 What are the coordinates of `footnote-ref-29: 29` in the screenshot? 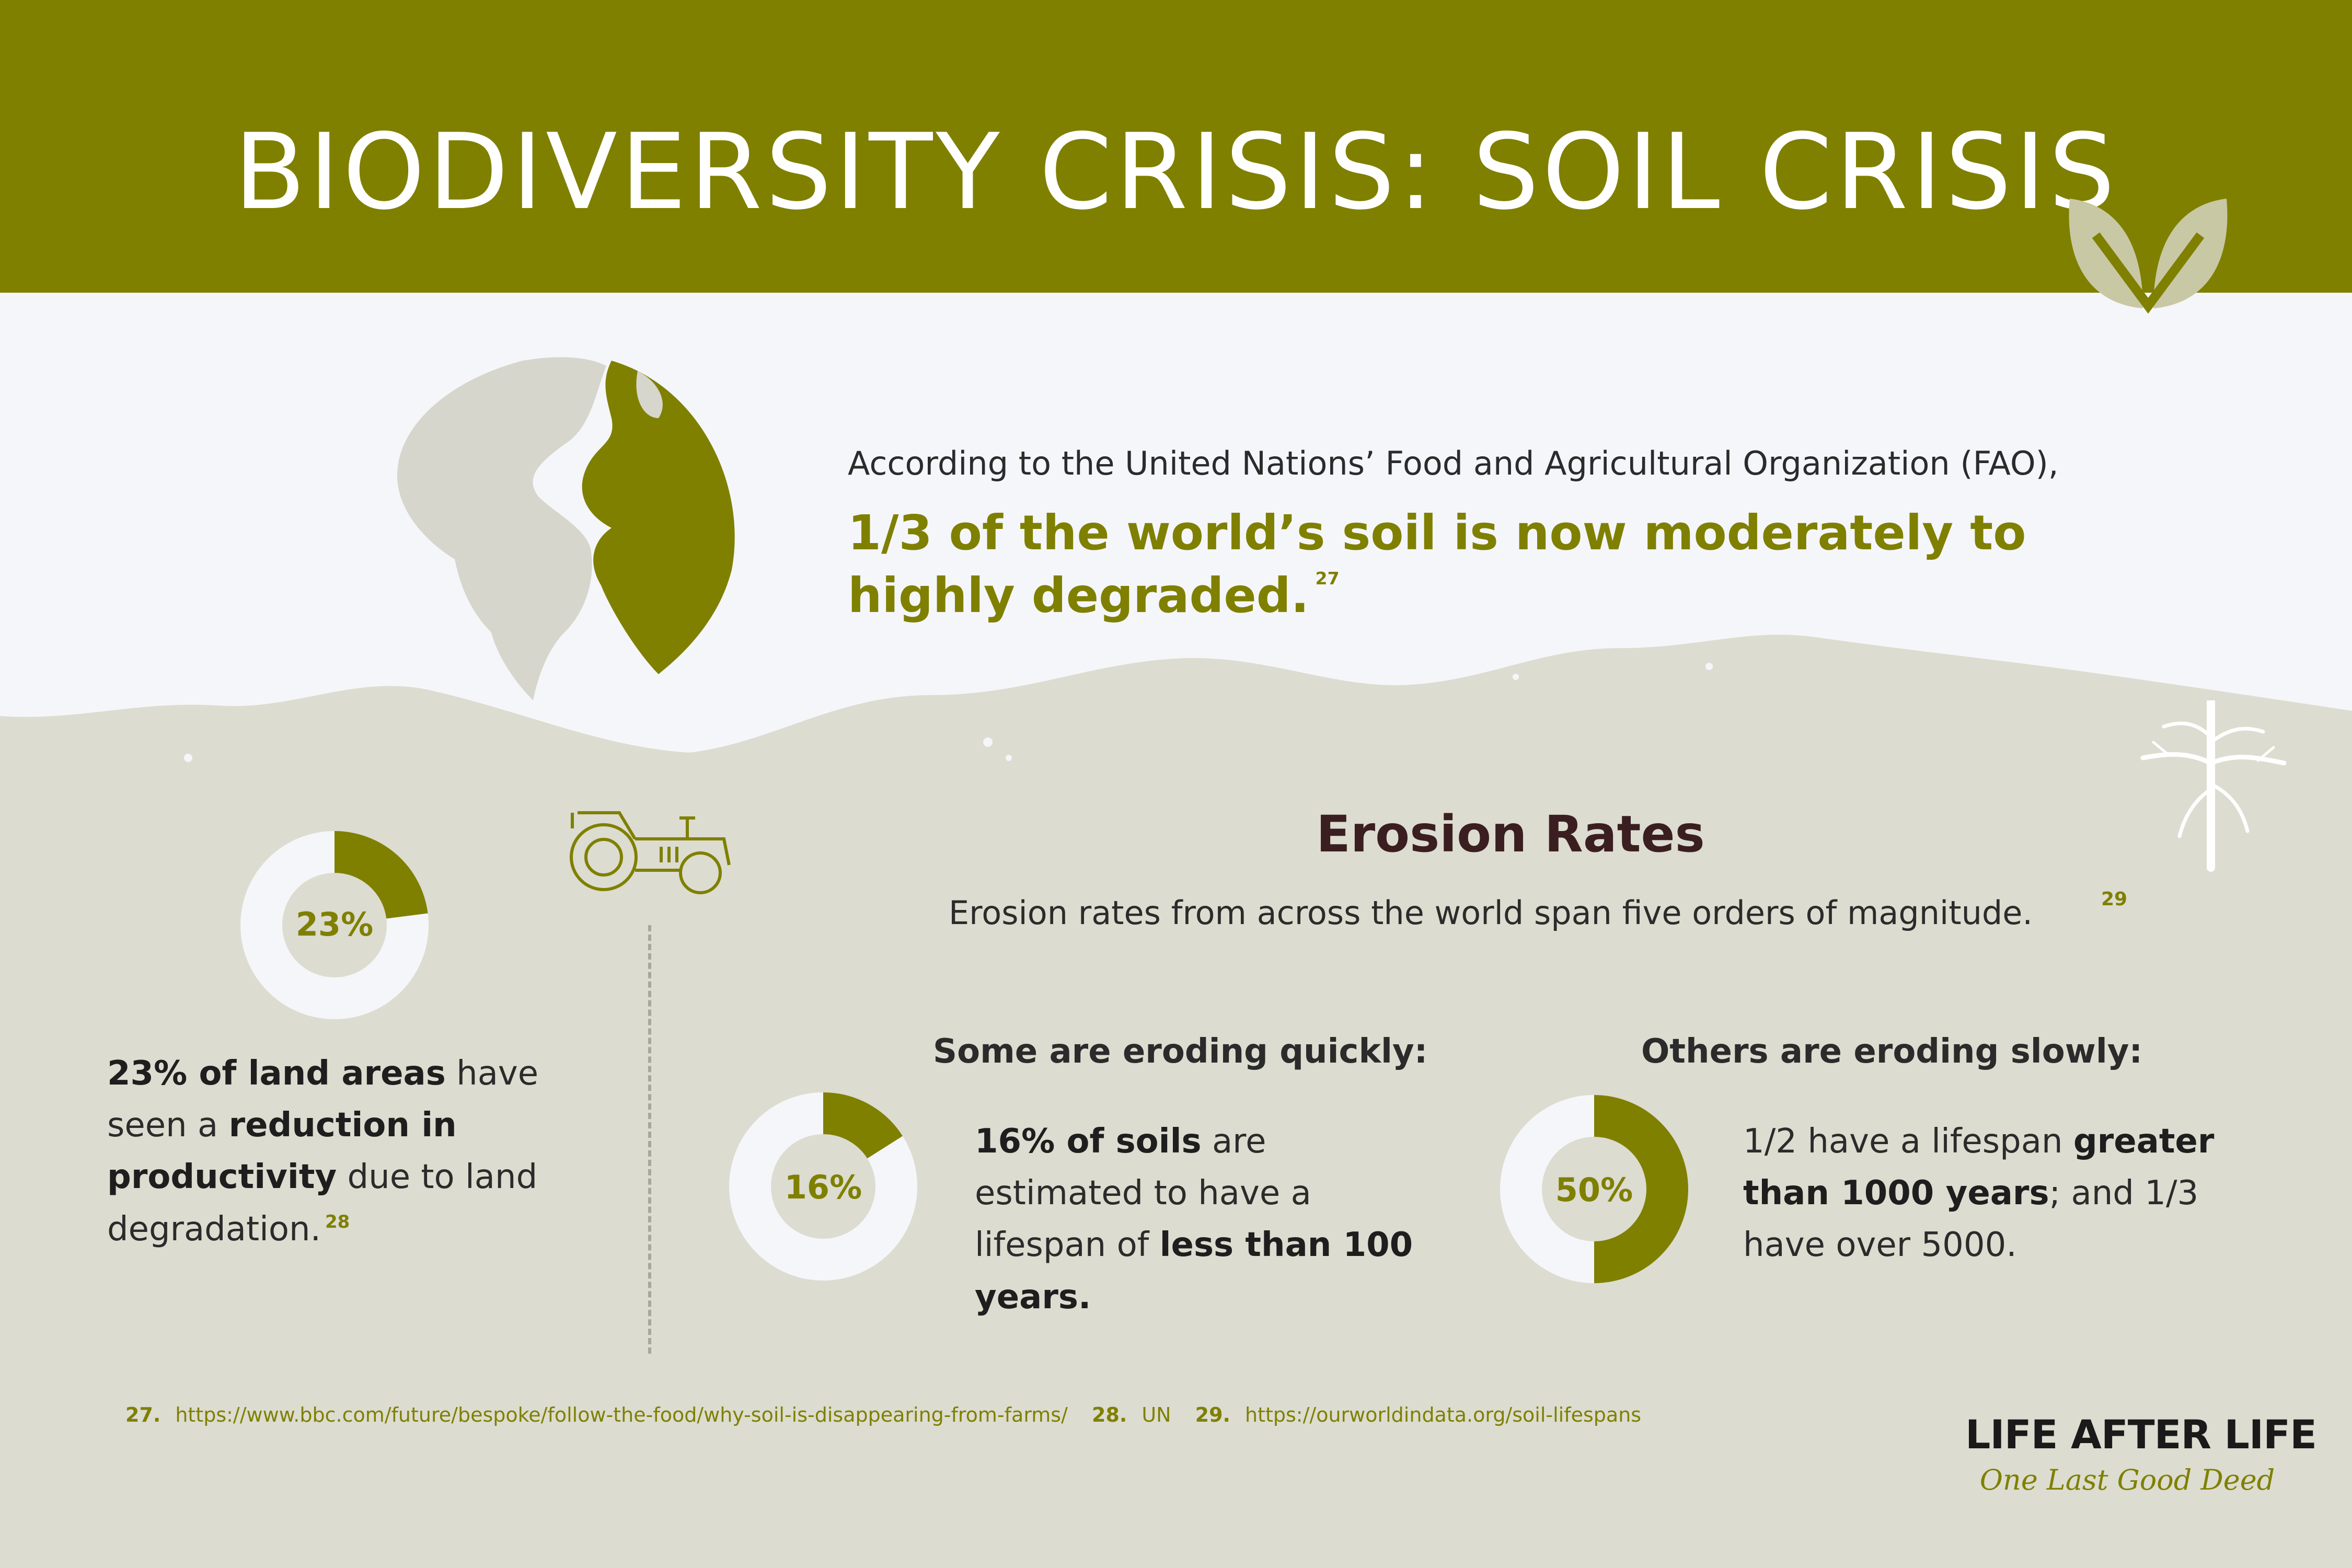 It's located at (2114, 899).